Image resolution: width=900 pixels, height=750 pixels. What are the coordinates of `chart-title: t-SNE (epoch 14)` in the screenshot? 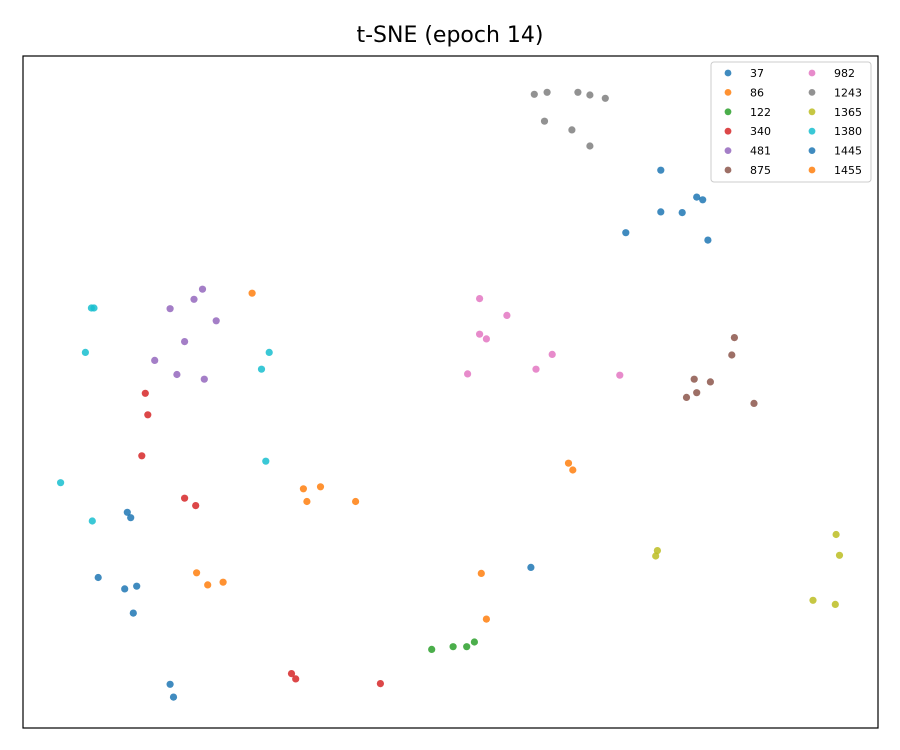 It's located at (449, 35).